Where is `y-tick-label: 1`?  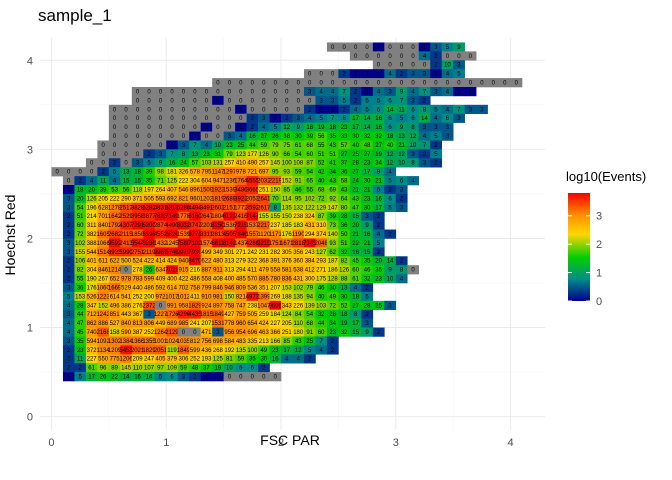 y-tick-label: 1 is located at coordinates (30, 329).